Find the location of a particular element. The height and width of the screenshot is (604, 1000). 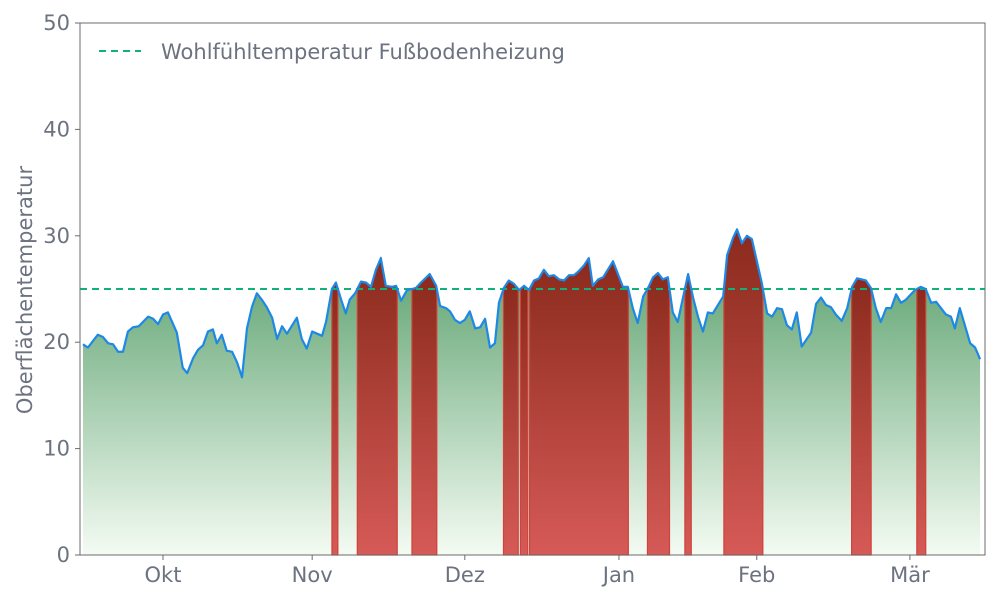

legend-threshold-label: Wohlfühltemperatur Fußbodenheizung is located at coordinates (363, 52).